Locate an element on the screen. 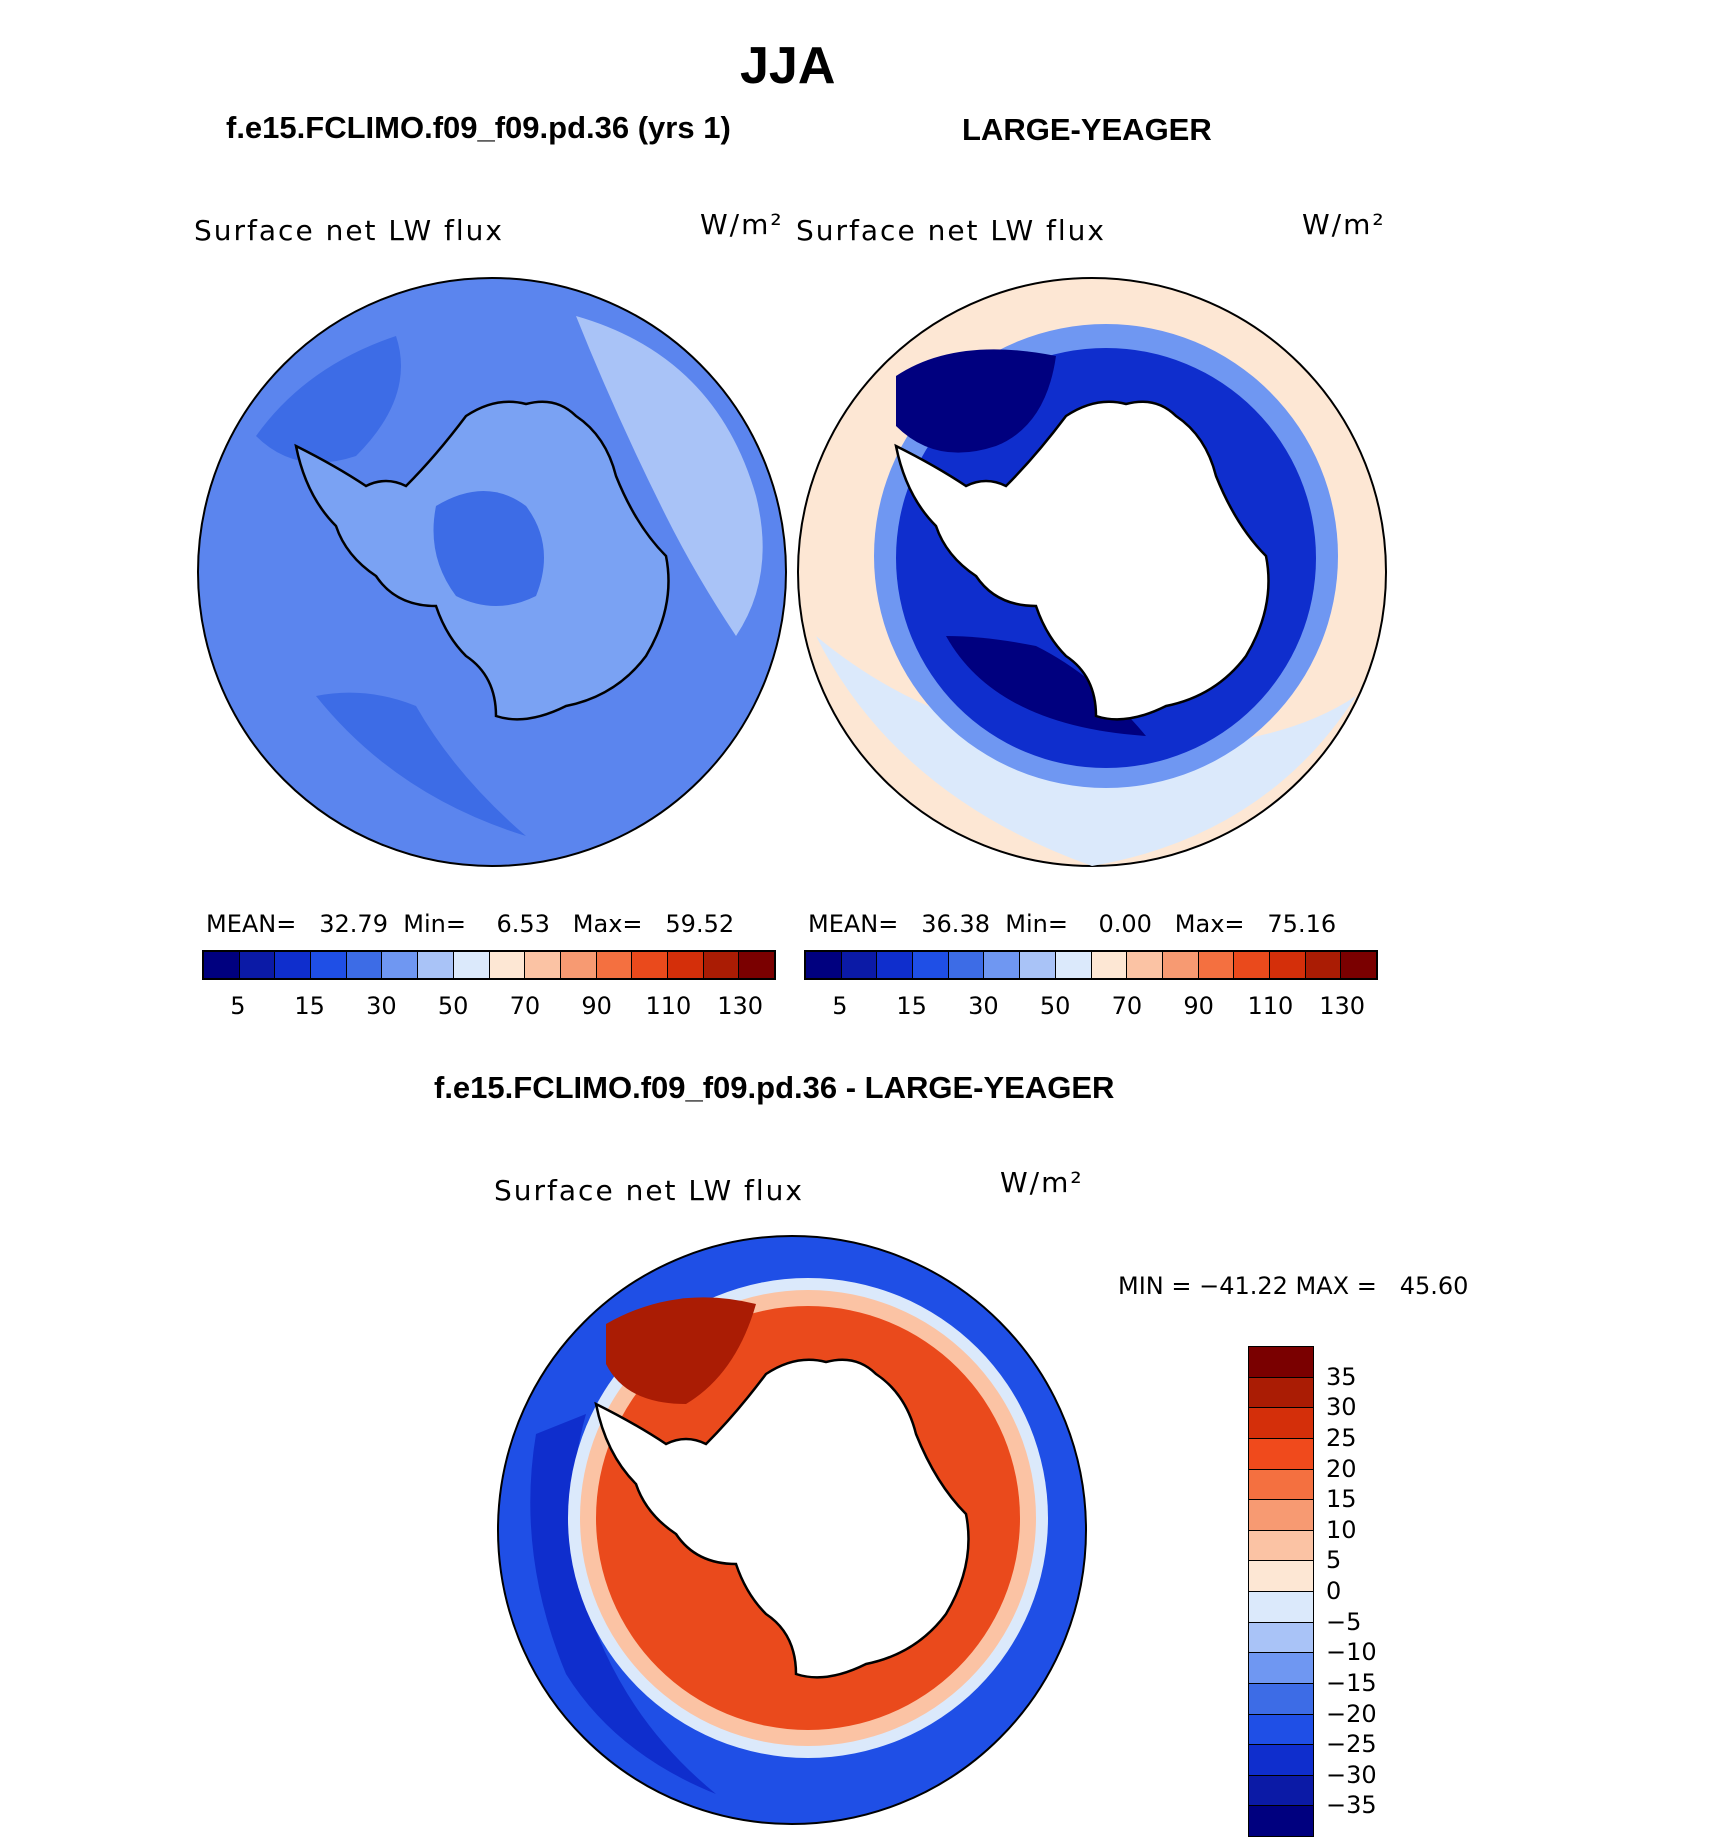  right-units-label: W/m² is located at coordinates (1344, 224).